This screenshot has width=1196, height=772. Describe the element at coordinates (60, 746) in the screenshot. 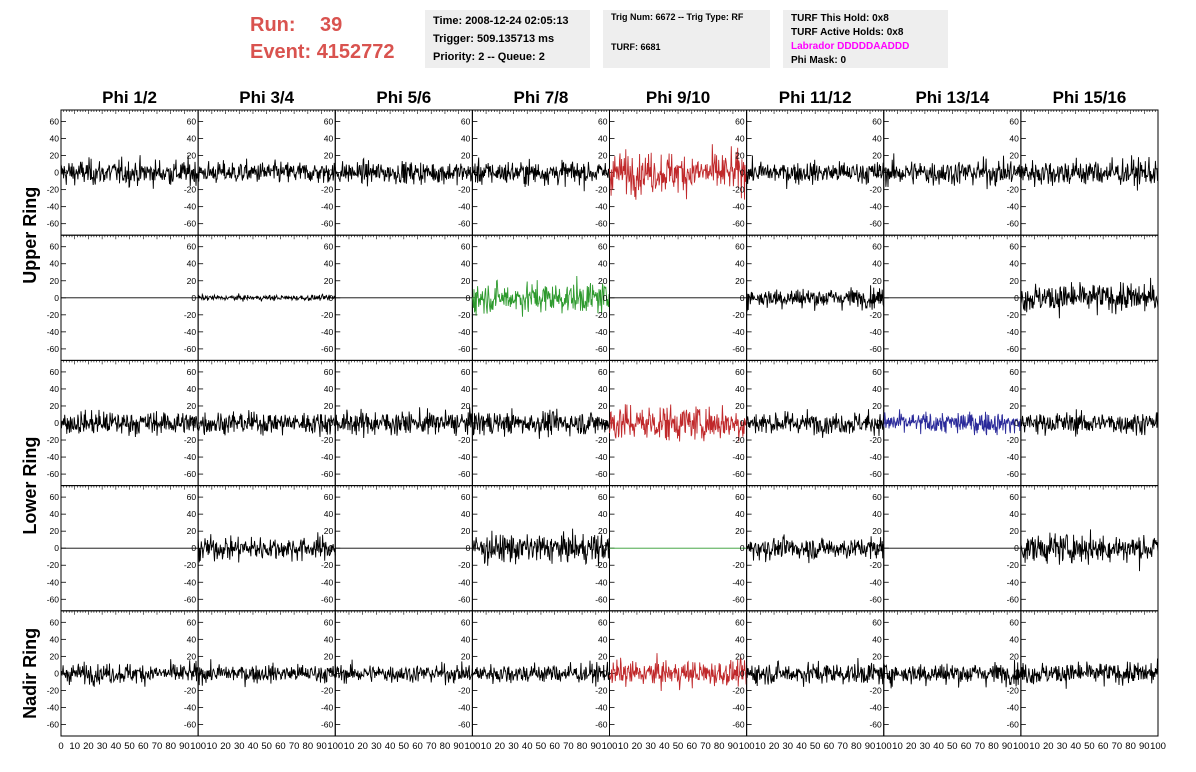

I see `x-tick-label: 0` at that location.